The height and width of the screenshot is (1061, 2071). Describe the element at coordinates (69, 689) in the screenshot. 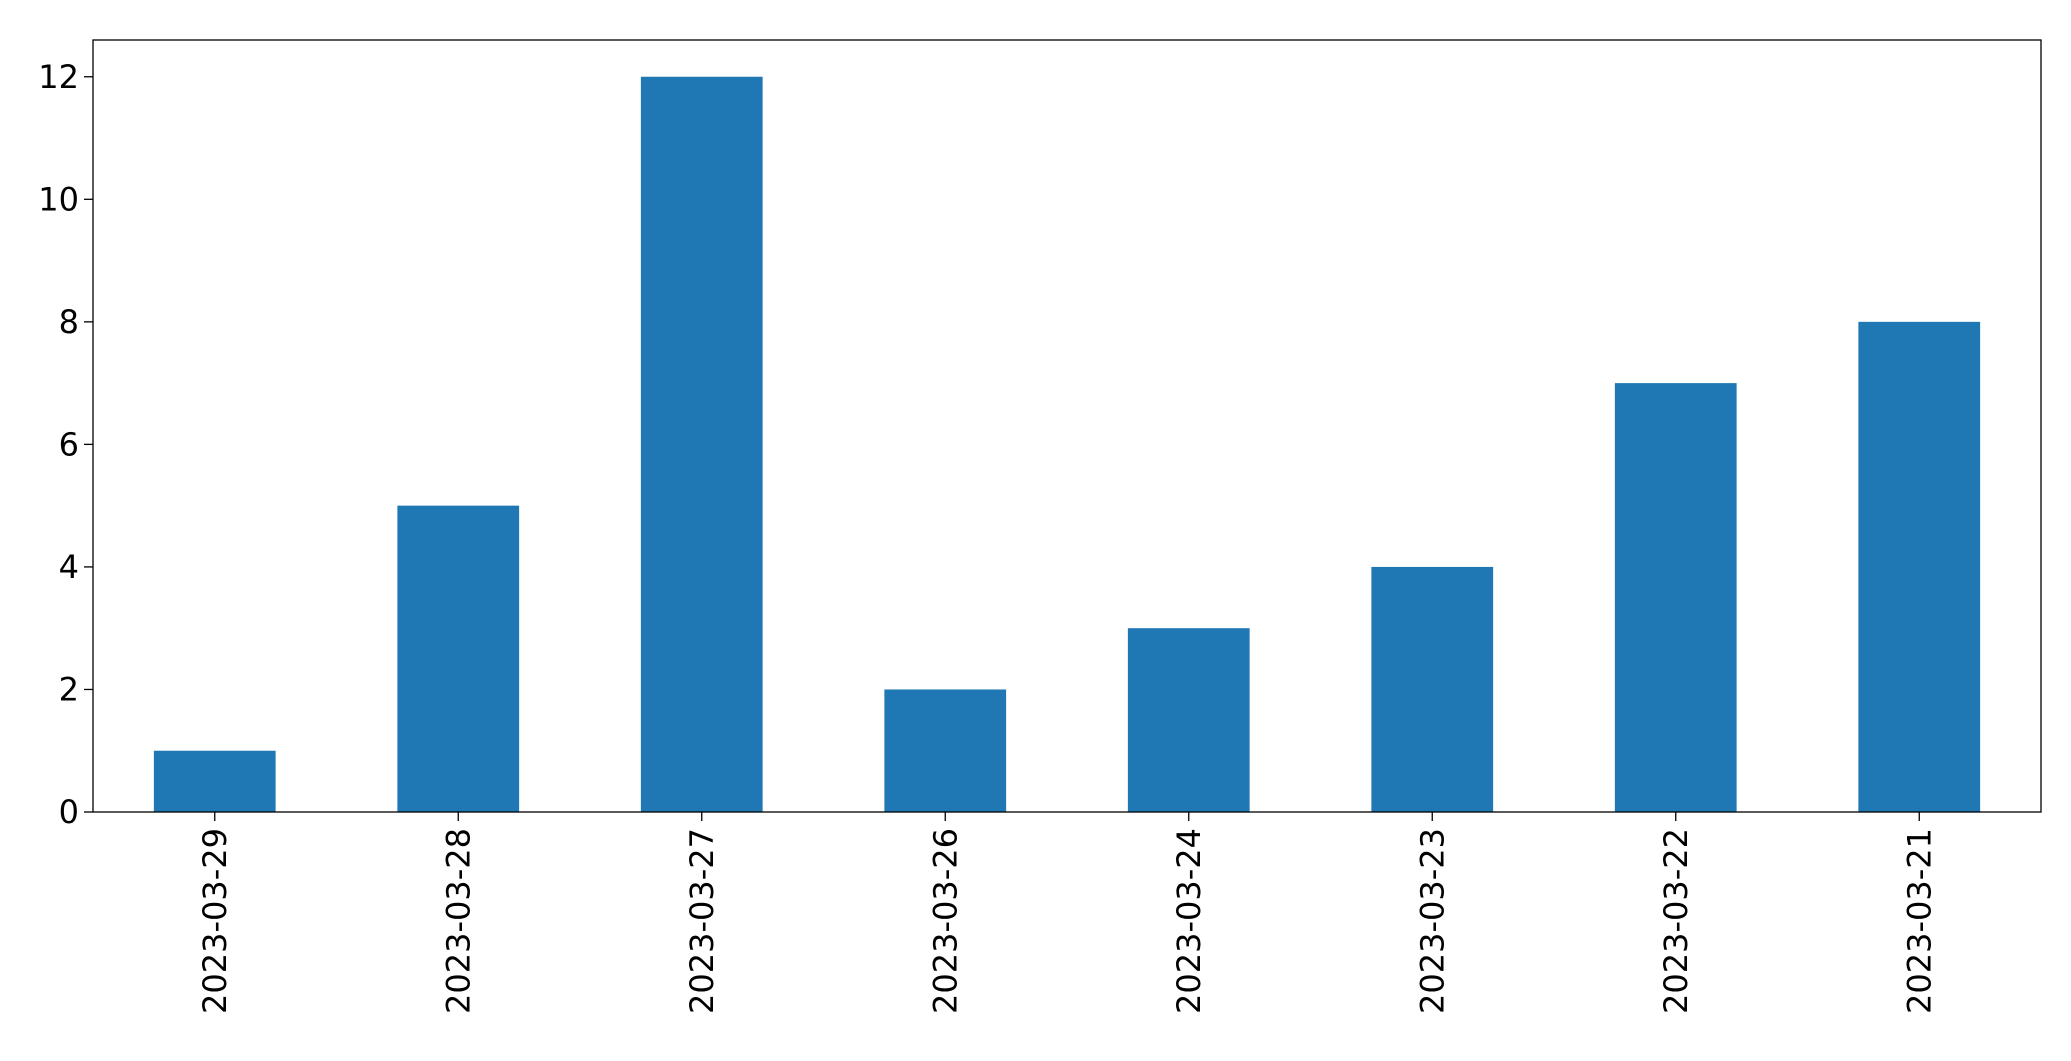

I see `y-tick-label: 2` at that location.